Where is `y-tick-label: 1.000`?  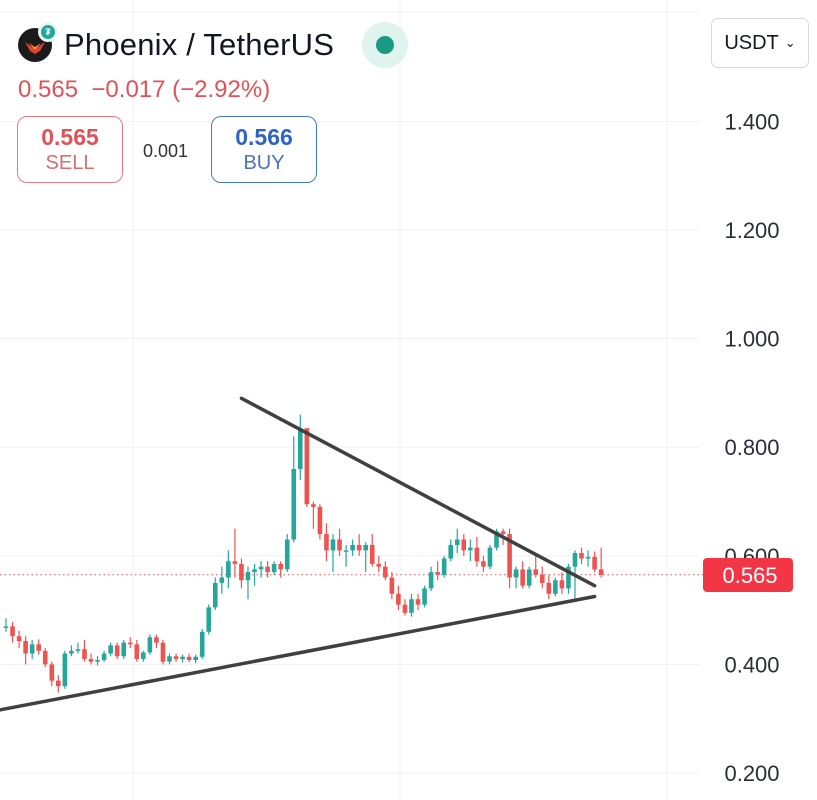 y-tick-label: 1.000 is located at coordinates (751, 339).